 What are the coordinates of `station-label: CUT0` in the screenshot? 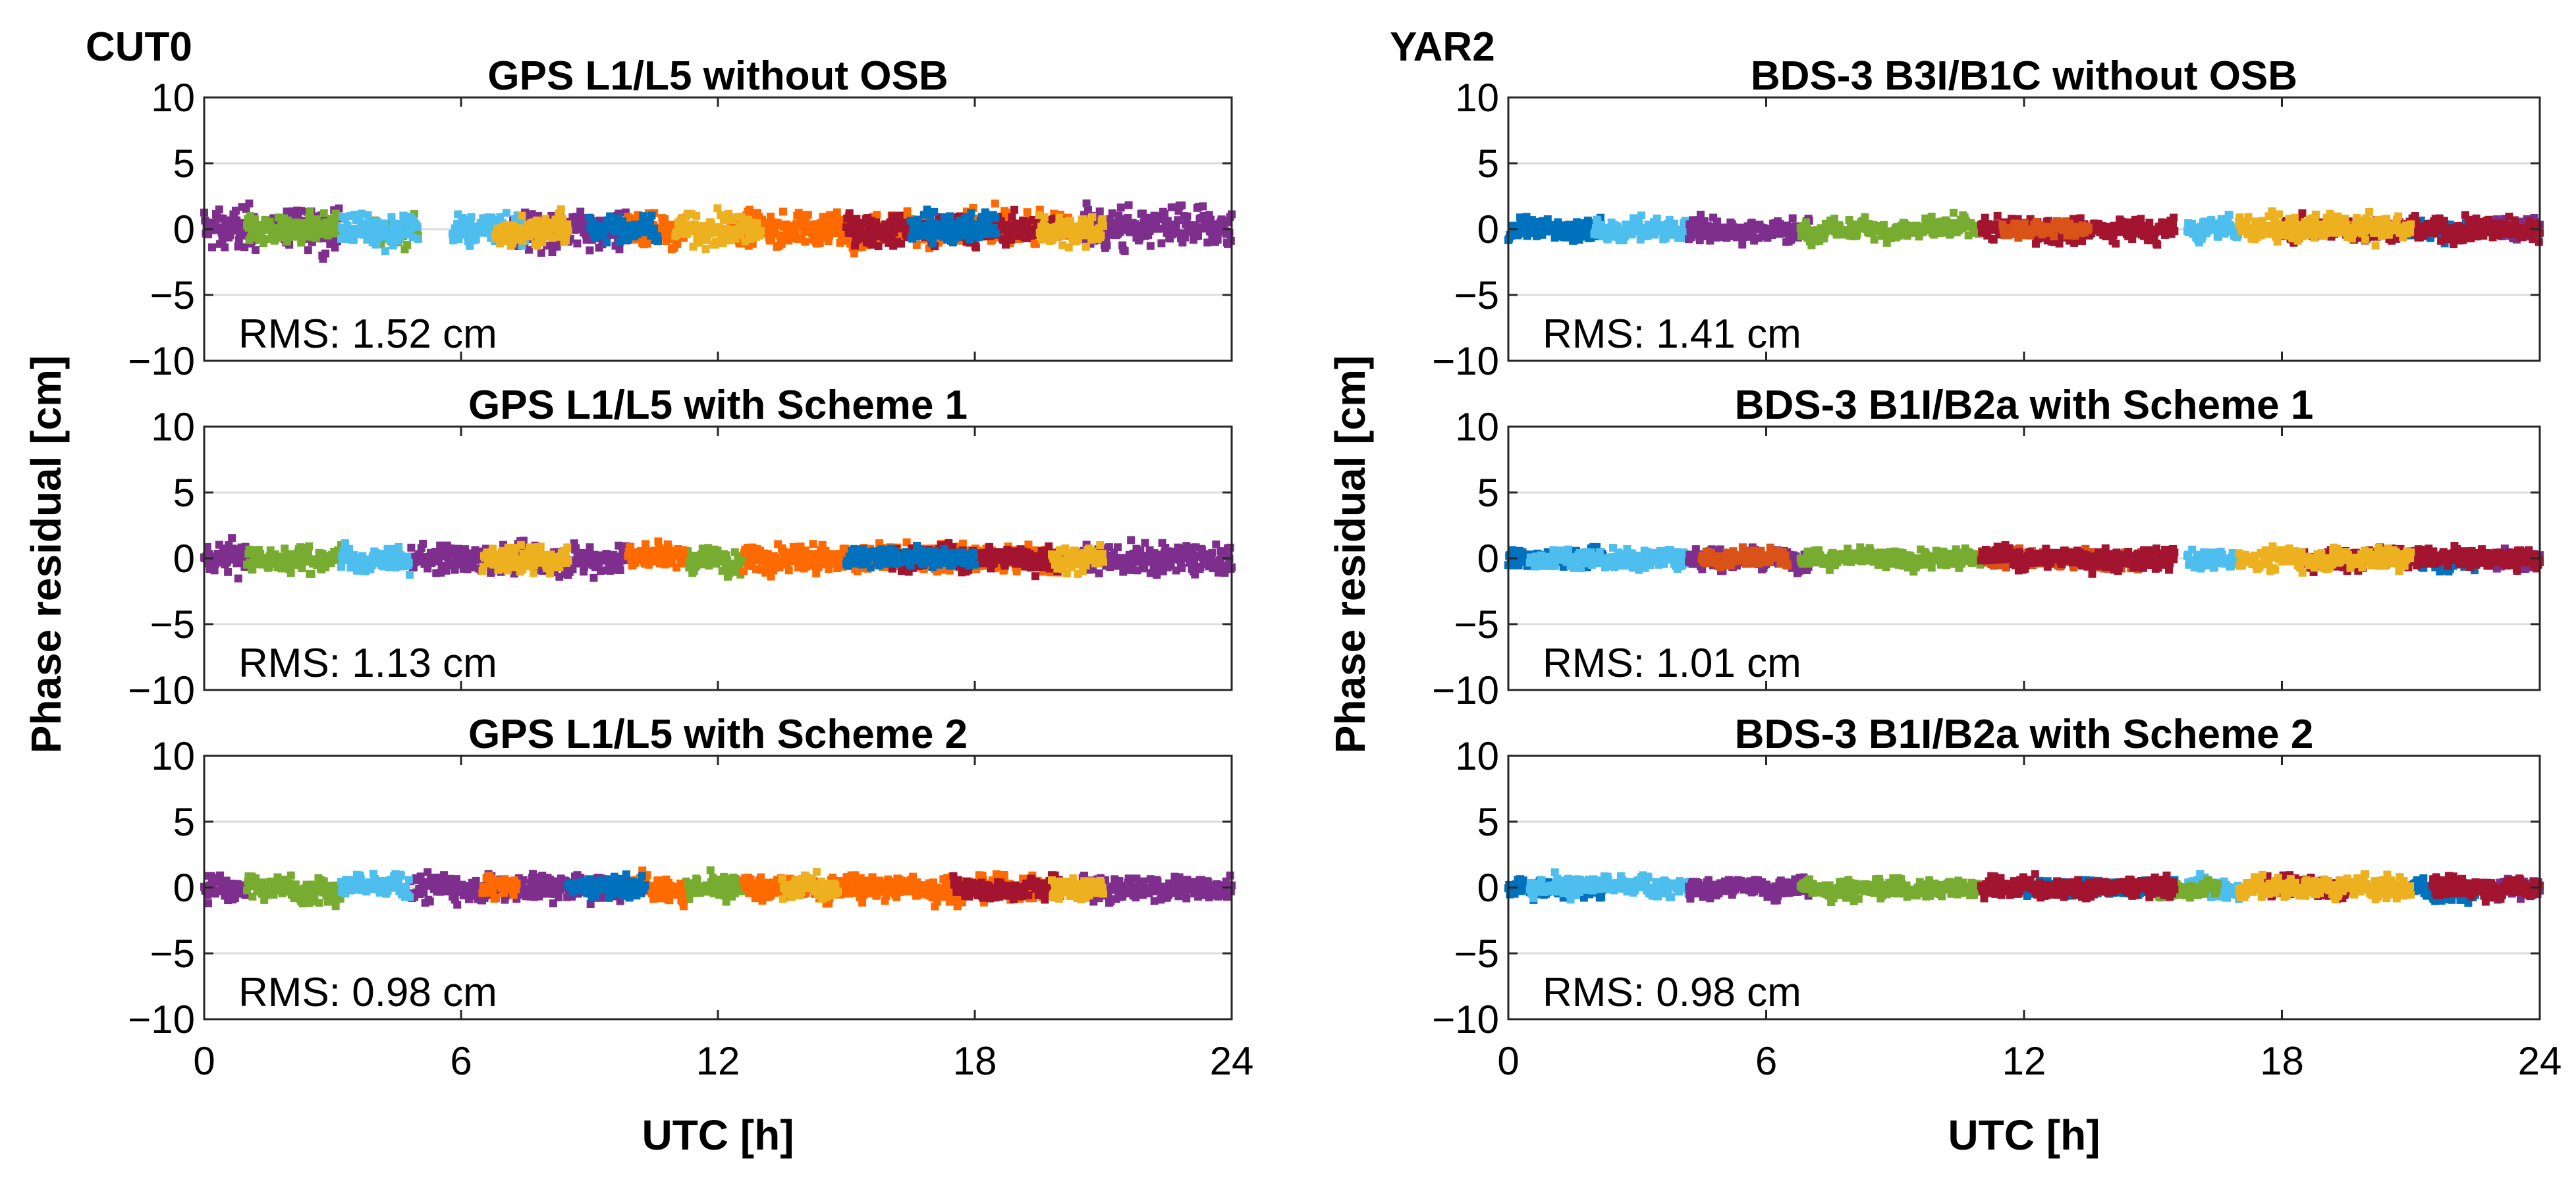 It's located at (139, 47).